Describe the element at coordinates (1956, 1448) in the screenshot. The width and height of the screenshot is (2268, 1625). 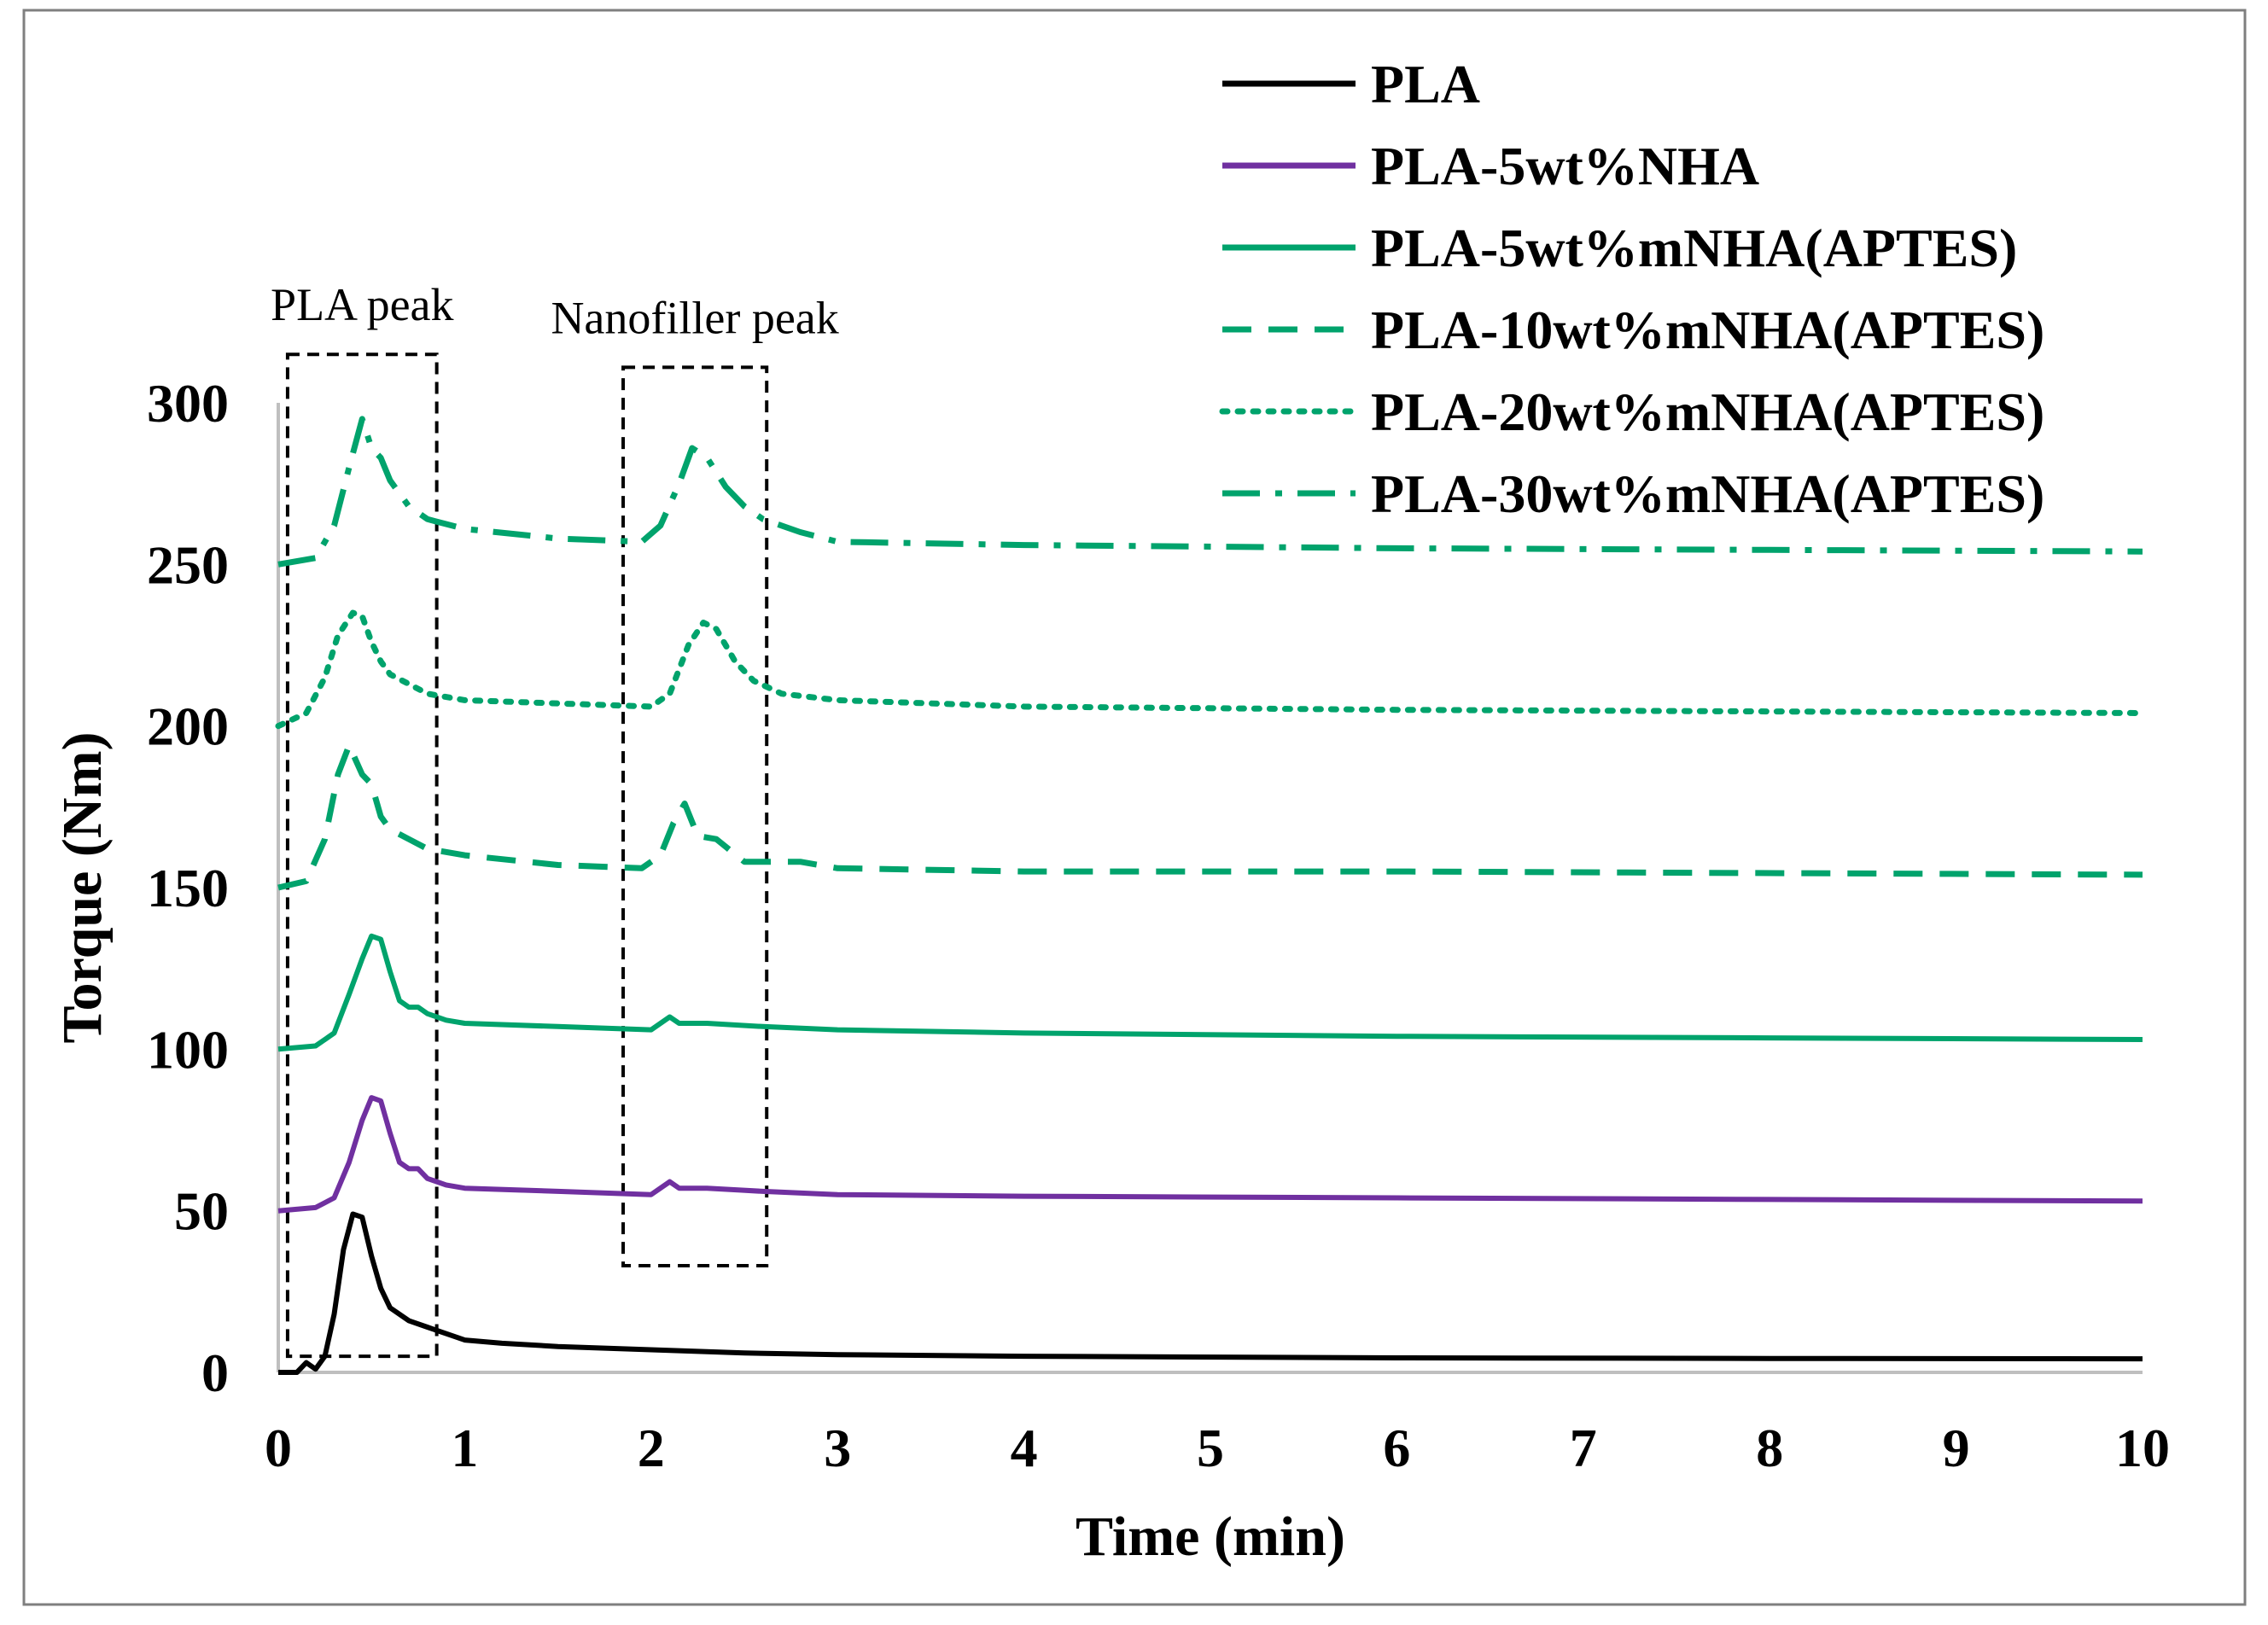
I see `x-tick-label: 9` at that location.